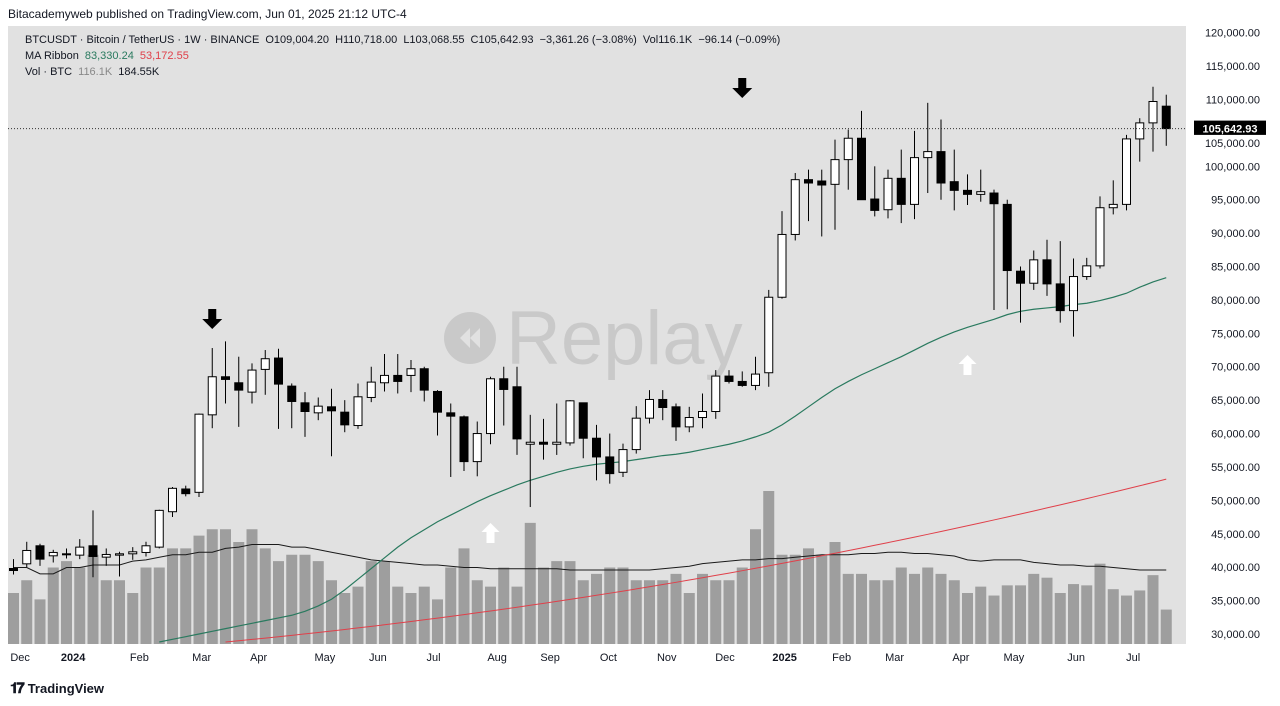 This screenshot has width=1280, height=706. I want to click on ma-ribbon-legend: MA Ribbon 83,330.24 53,172.55, so click(108, 56).